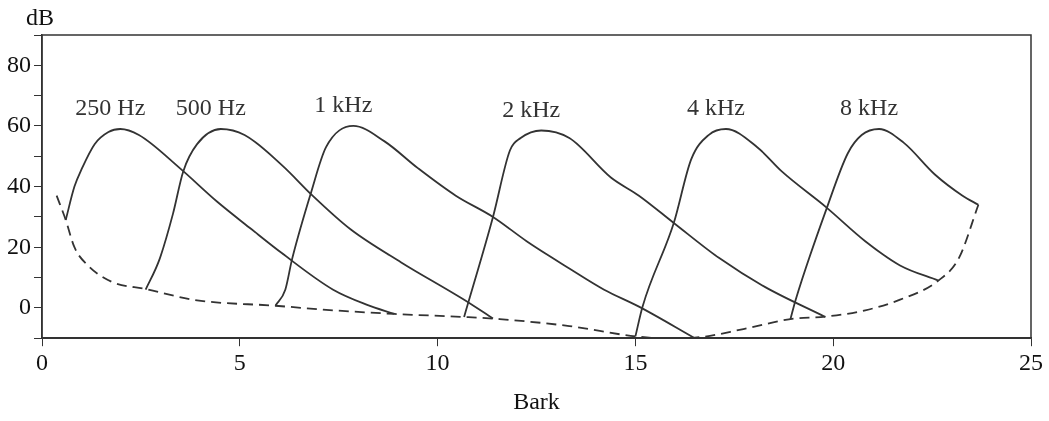 The width and height of the screenshot is (1049, 421). I want to click on y-tick-label: 80, so click(19, 63).